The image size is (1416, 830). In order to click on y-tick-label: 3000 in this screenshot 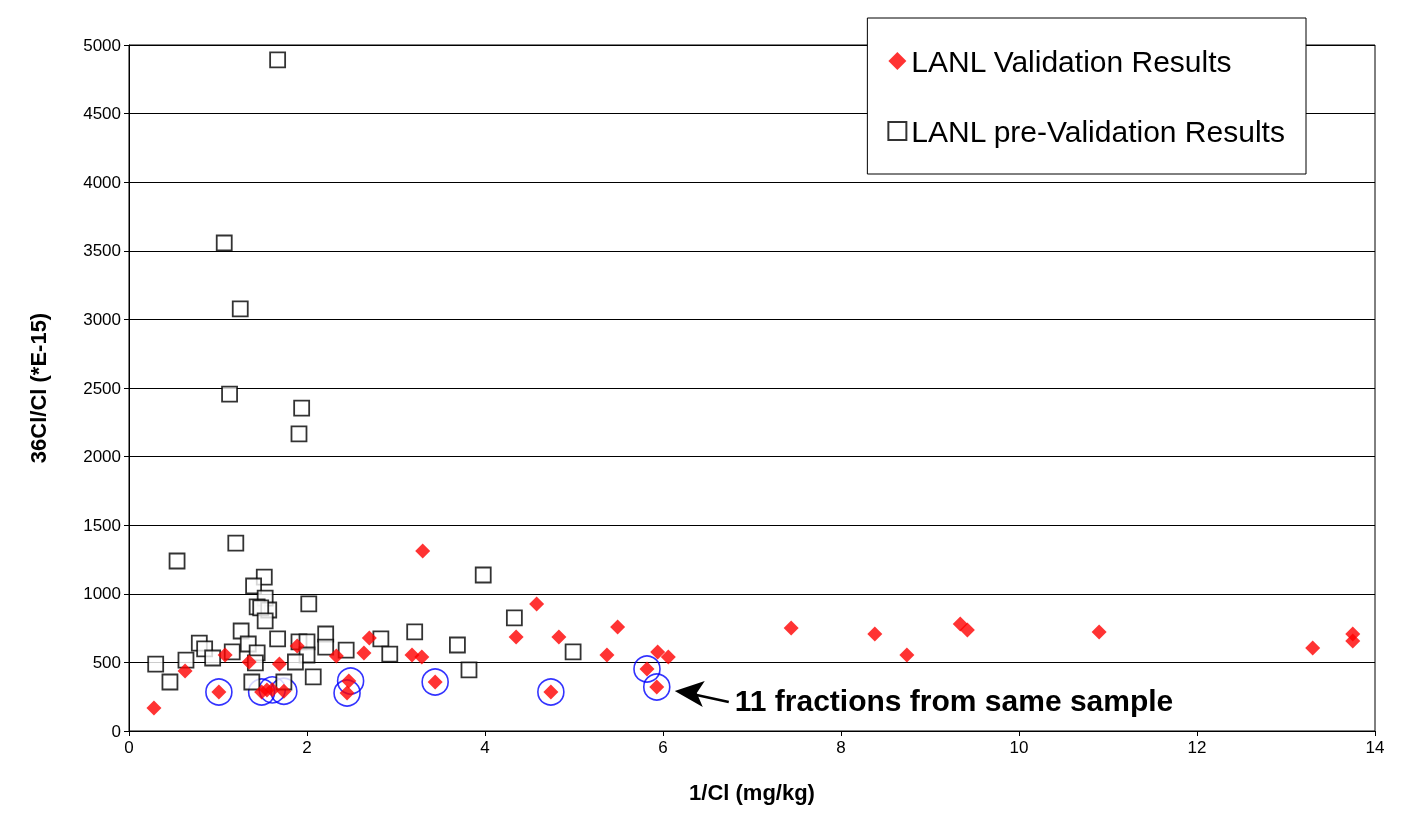, I will do `click(102, 319)`.